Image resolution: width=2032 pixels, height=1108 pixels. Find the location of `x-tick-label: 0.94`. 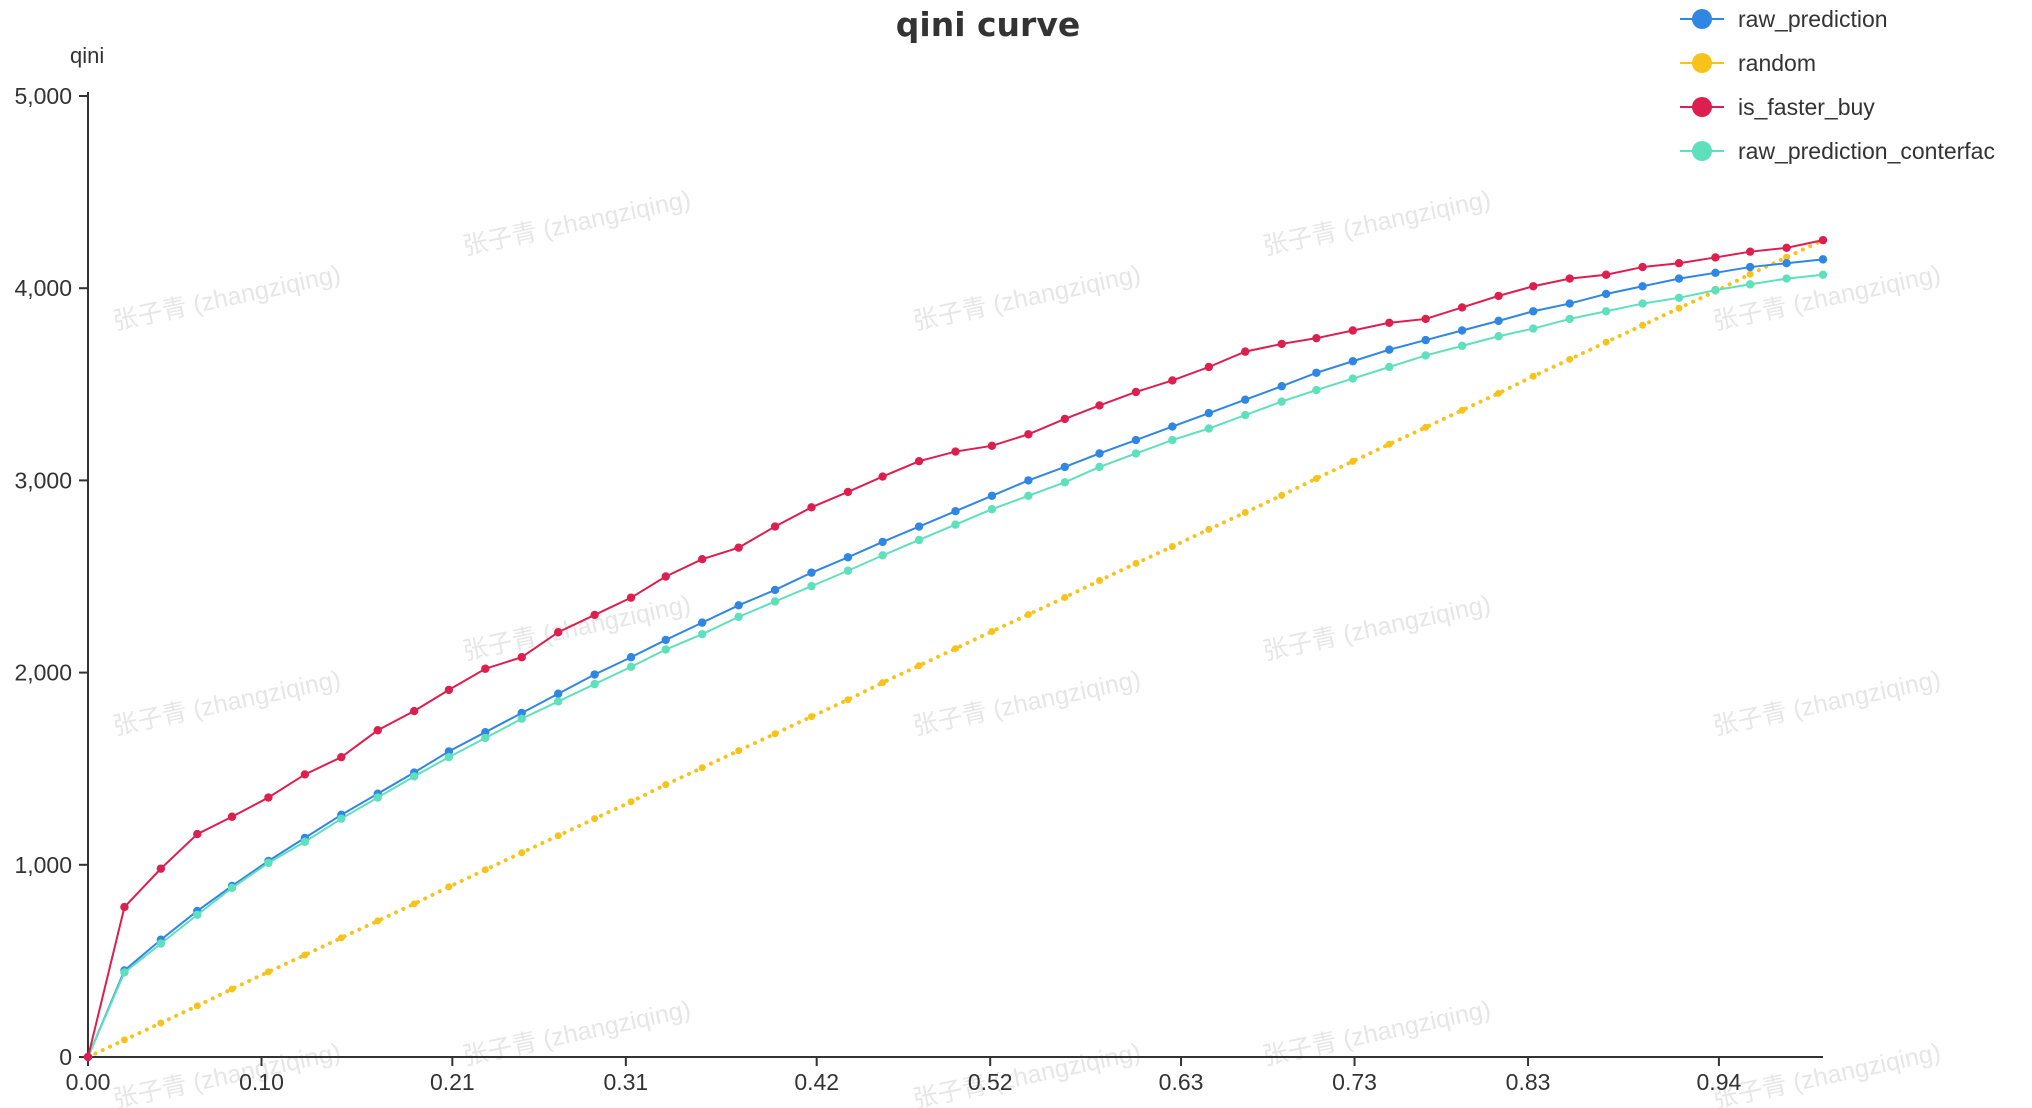

x-tick-label: 0.94 is located at coordinates (1719, 1082).